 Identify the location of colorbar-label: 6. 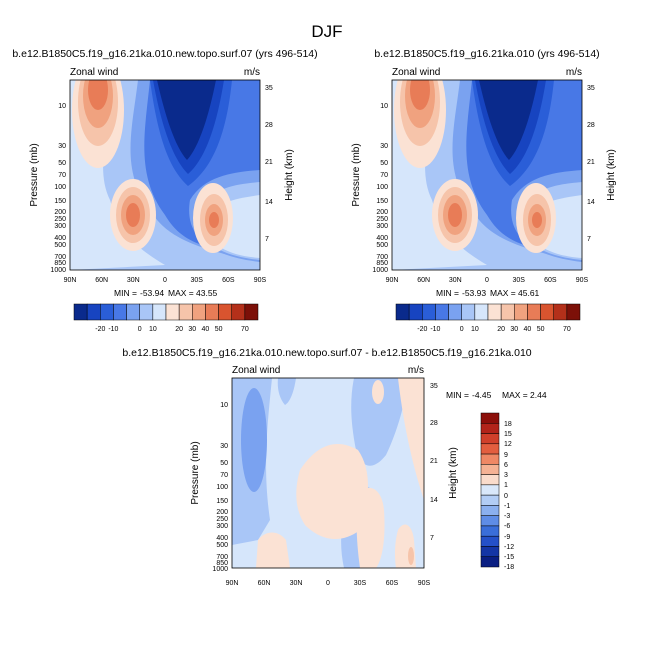
(506, 465).